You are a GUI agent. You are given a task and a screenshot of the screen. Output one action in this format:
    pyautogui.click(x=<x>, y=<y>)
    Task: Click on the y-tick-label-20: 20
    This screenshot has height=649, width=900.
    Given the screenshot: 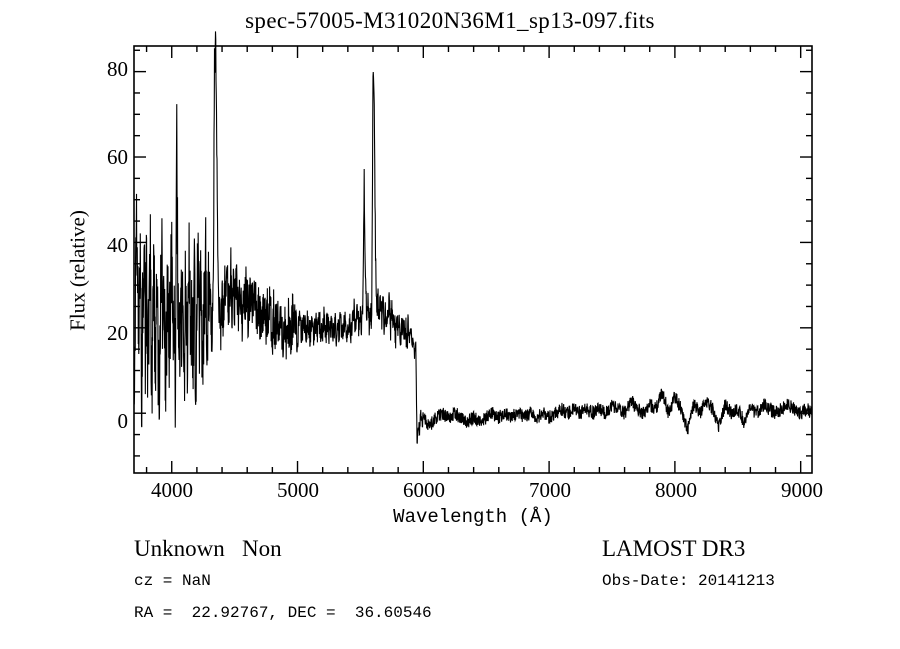 What is the action you would take?
    pyautogui.click(x=117, y=333)
    